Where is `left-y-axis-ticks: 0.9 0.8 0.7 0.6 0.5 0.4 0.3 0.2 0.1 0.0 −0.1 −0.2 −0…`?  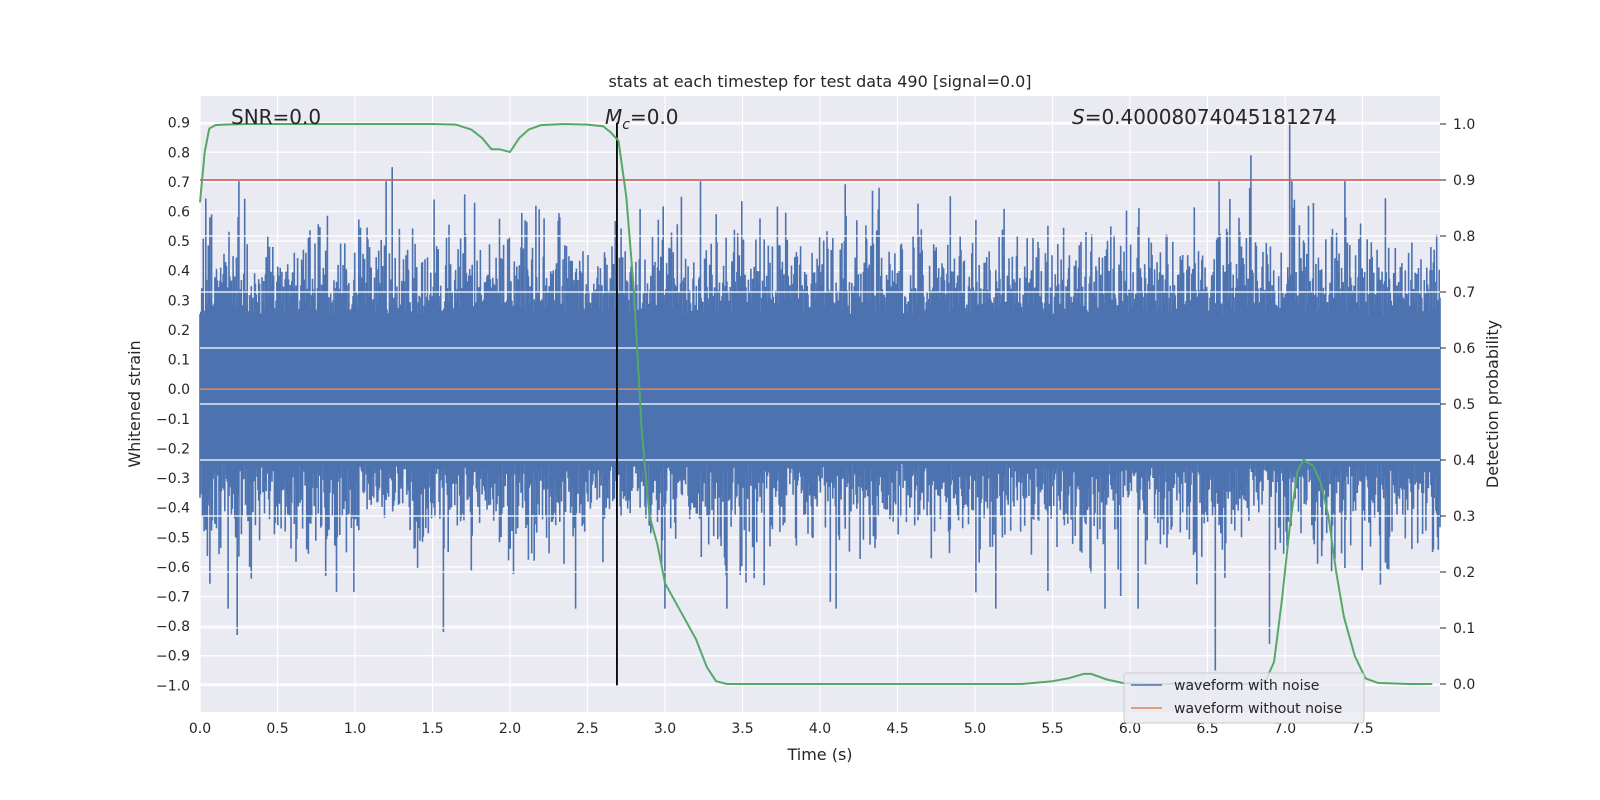
left-y-axis-ticks: 0.9 0.8 0.7 0.6 0.5 0.4 0.3 0.2 0.1 0.0 −0.1 −0.2 −0… is located at coordinates (173, 405).